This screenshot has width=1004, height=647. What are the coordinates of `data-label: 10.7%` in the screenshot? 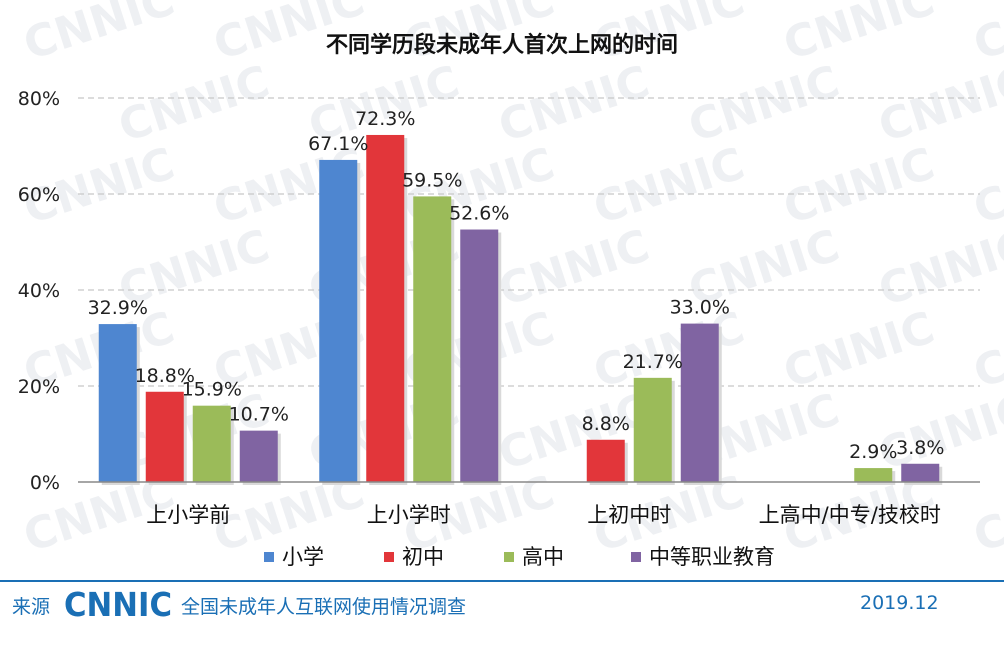 It's located at (259, 415).